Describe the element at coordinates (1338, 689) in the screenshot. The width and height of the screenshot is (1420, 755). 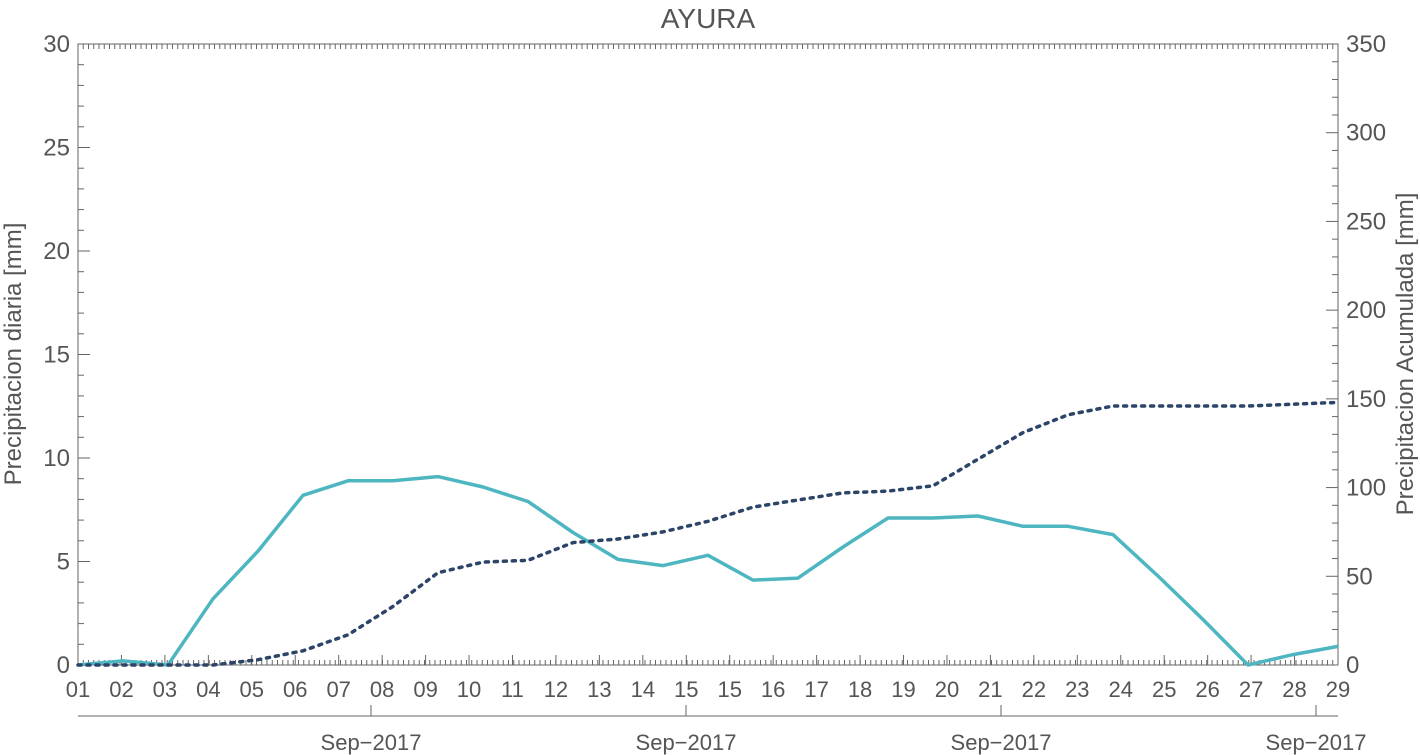
I see `x-tick-label: 29` at that location.